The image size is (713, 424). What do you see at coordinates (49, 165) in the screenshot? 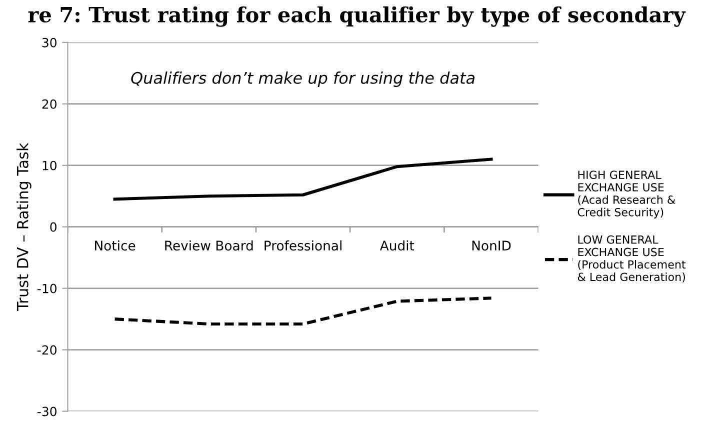
I see `y-tick-label: 10` at bounding box center [49, 165].